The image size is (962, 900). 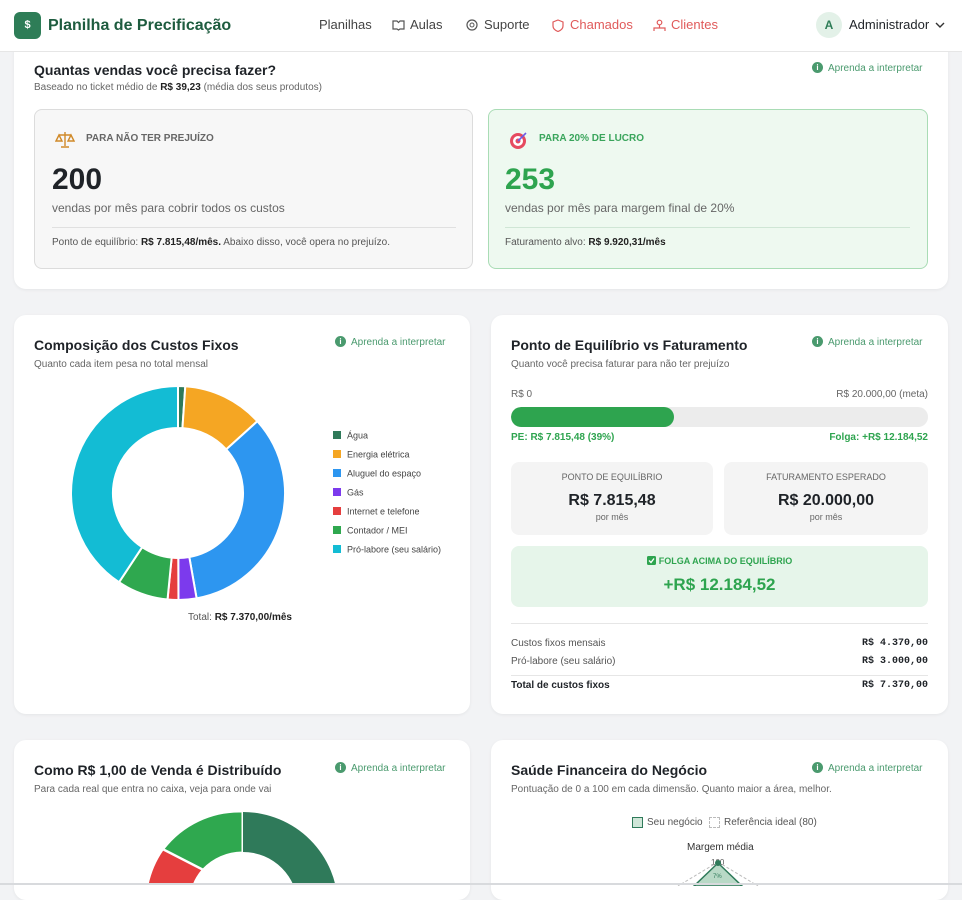 What do you see at coordinates (345, 24) in the screenshot?
I see `nav-link: Planilhas` at bounding box center [345, 24].